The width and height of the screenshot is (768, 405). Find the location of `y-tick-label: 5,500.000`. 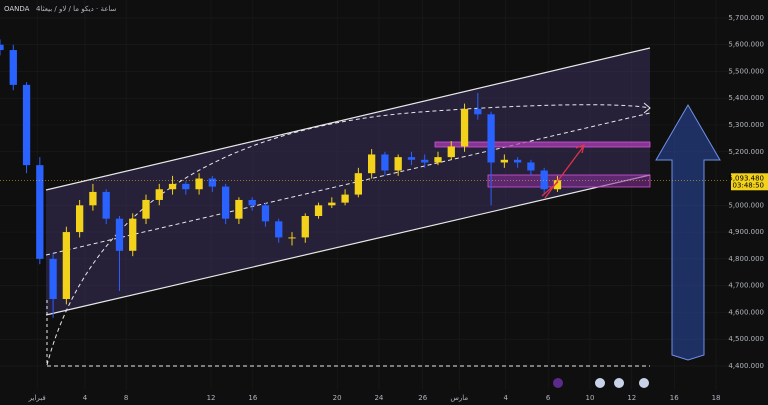

y-tick-label: 5,500.000 is located at coordinates (746, 71).